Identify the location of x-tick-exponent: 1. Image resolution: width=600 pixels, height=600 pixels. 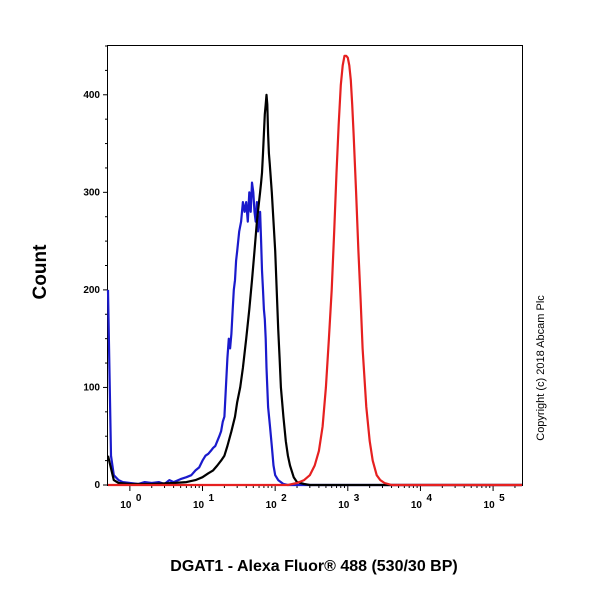
(212, 498).